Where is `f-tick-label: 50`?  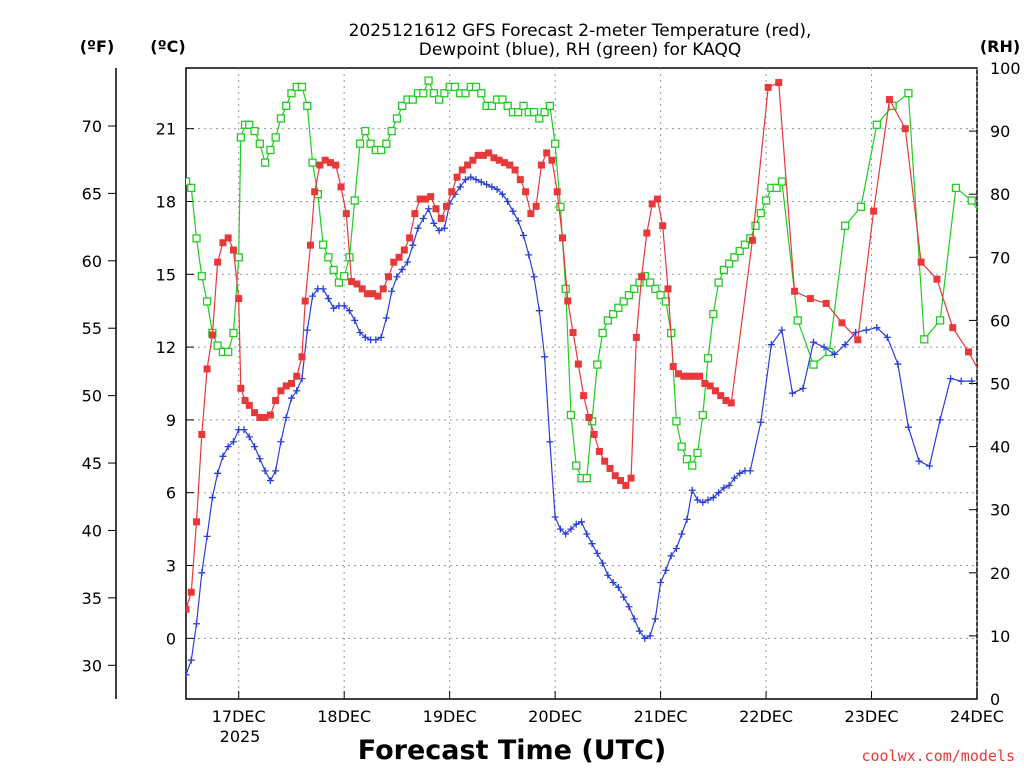
f-tick-label: 50 is located at coordinates (92, 396).